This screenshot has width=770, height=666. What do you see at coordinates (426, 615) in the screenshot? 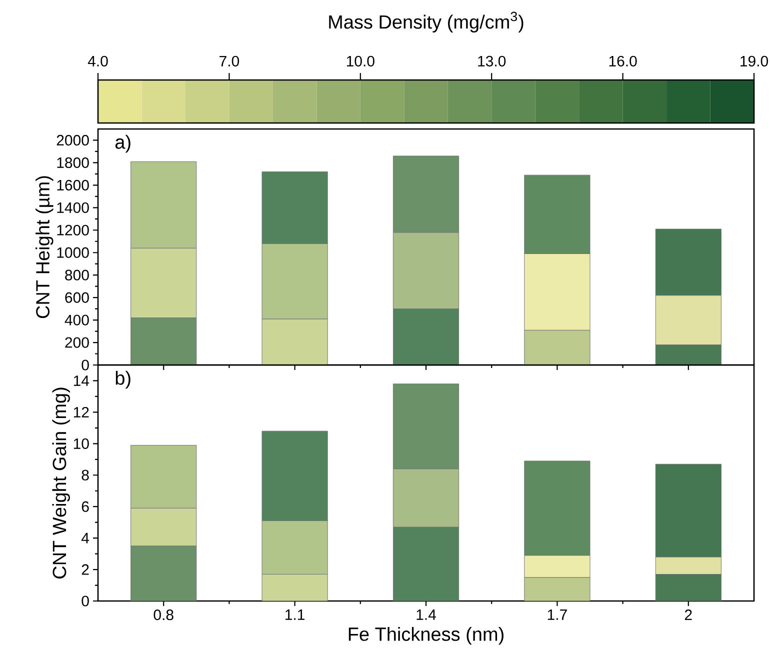
I see `x-tick-label: 1.4` at bounding box center [426, 615].